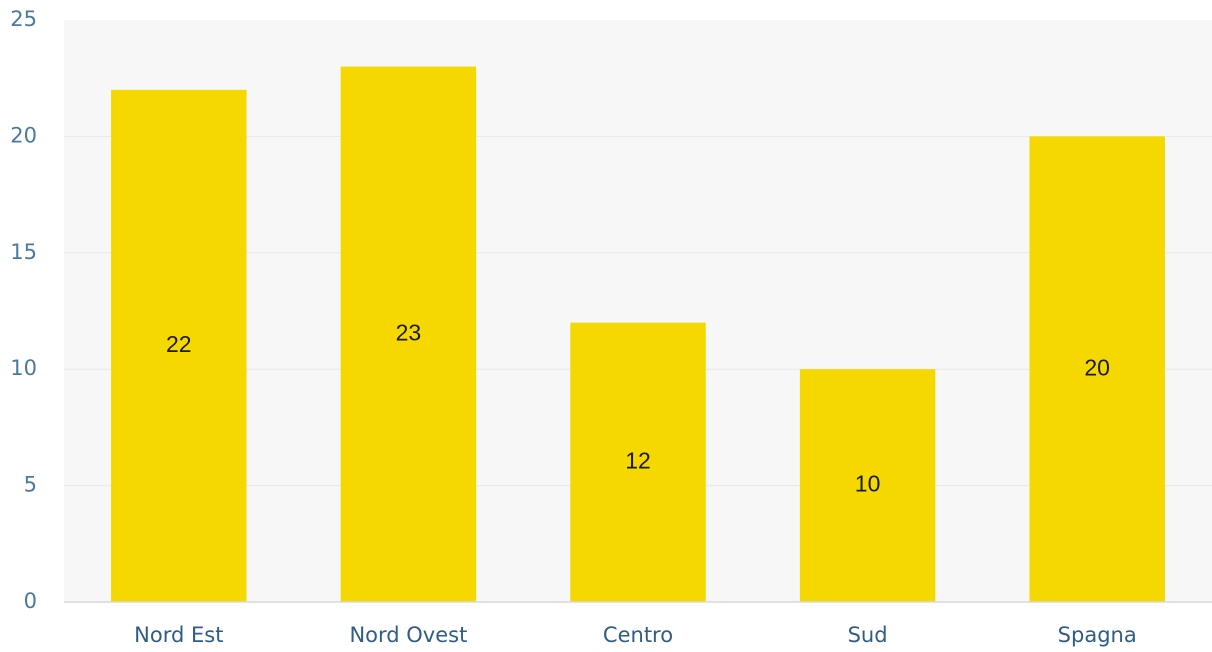 The height and width of the screenshot is (652, 1212). What do you see at coordinates (30, 485) in the screenshot?
I see `y-tick-label: 5` at bounding box center [30, 485].